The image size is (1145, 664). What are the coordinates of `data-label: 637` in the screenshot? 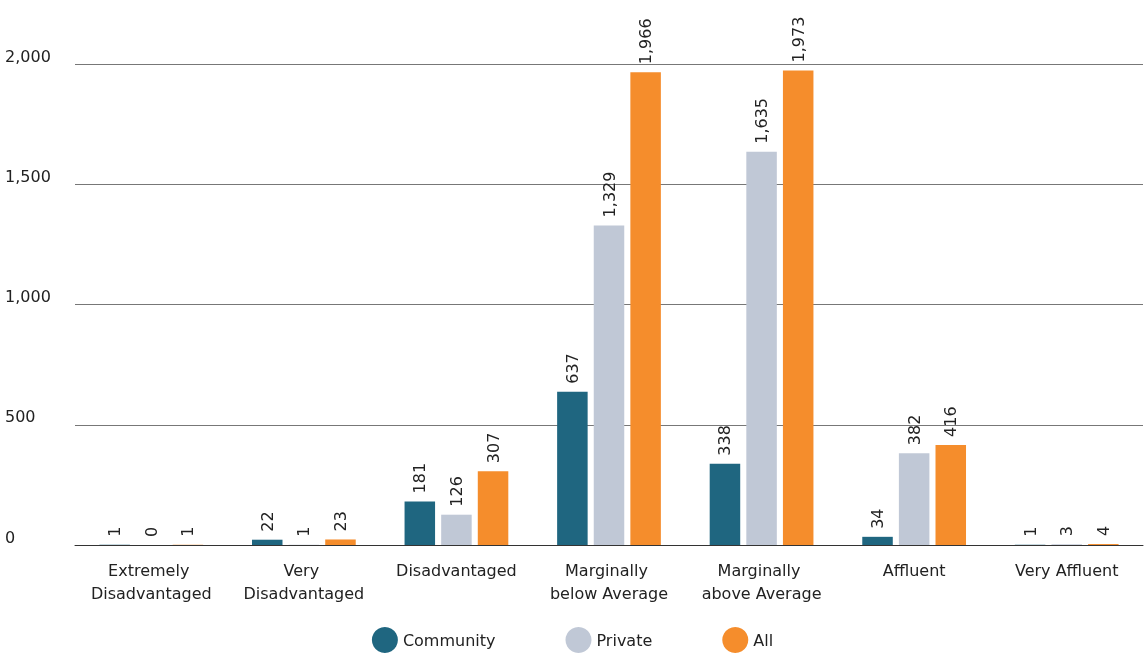 It's located at (572, 368).